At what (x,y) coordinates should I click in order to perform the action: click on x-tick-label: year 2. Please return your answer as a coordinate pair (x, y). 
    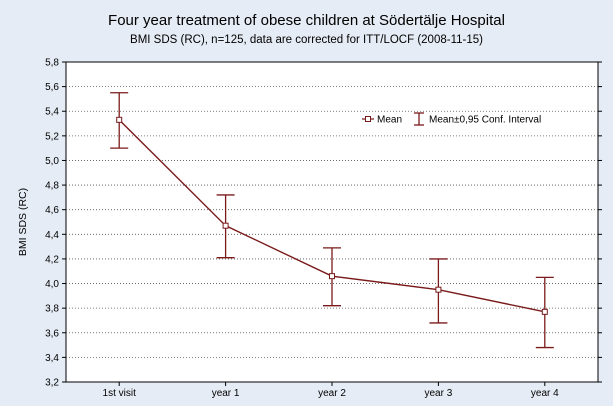
    Looking at the image, I should click on (332, 393).